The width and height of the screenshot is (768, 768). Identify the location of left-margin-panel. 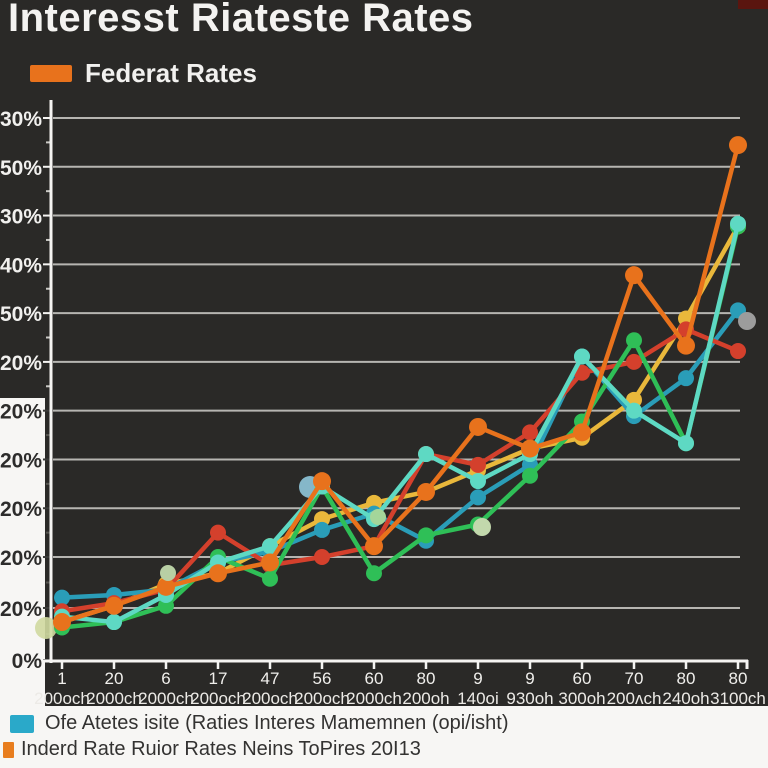
(22, 552).